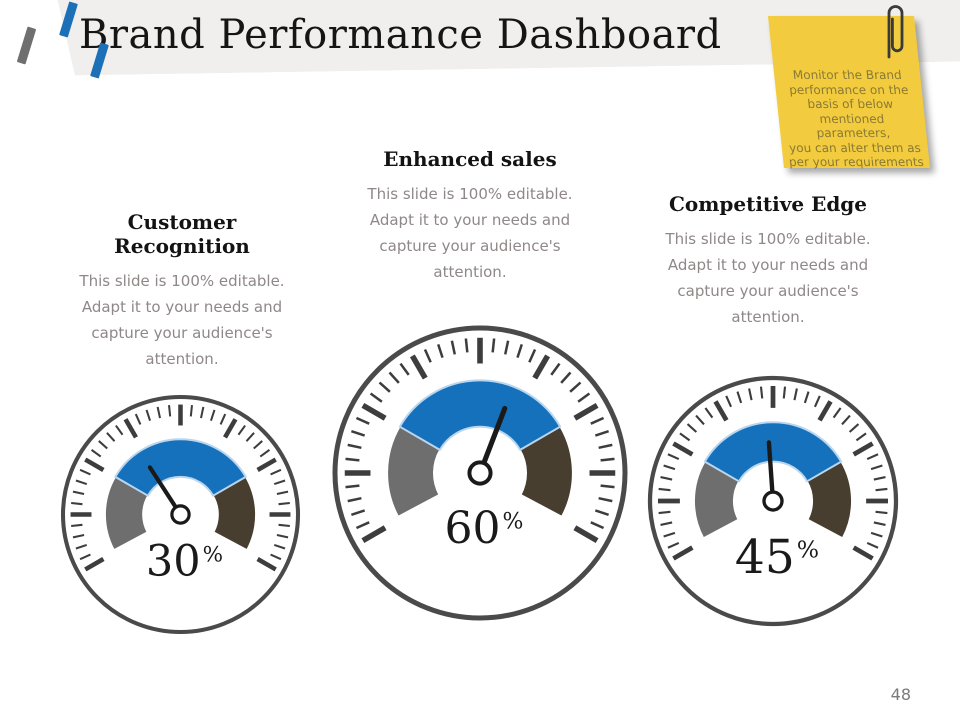 The width and height of the screenshot is (960, 720). Describe the element at coordinates (777, 557) in the screenshot. I see `svg-text: 45%` at that location.